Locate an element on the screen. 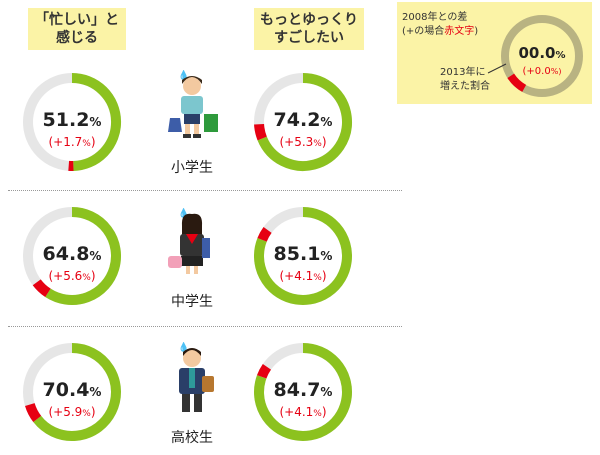 This screenshot has width=600, height=455. legend-line3: 2013年に is located at coordinates (462, 71).